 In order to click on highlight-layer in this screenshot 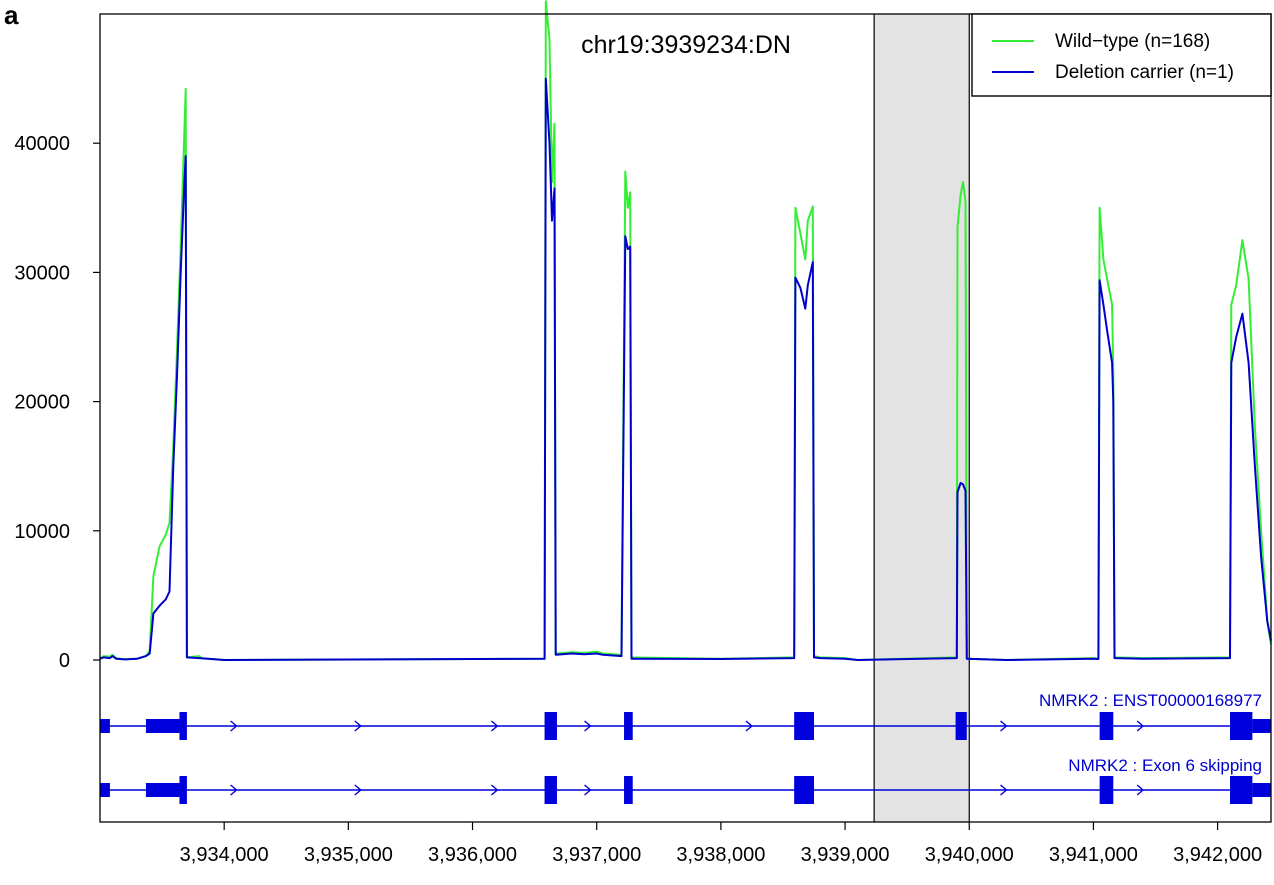, I will do `click(921, 418)`.